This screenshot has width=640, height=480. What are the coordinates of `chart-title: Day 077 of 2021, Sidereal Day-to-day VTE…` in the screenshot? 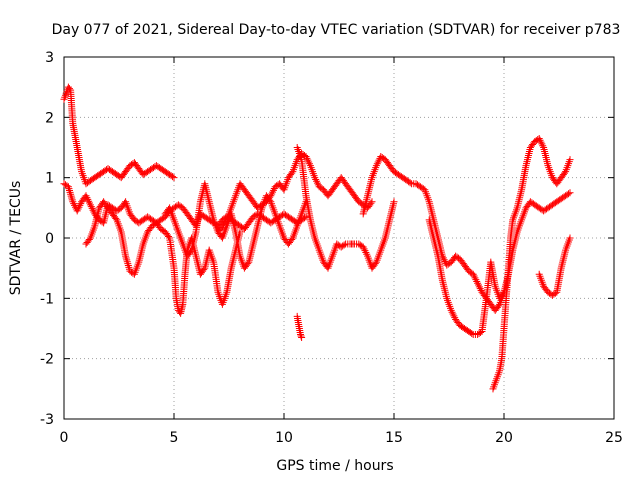 It's located at (336, 30).